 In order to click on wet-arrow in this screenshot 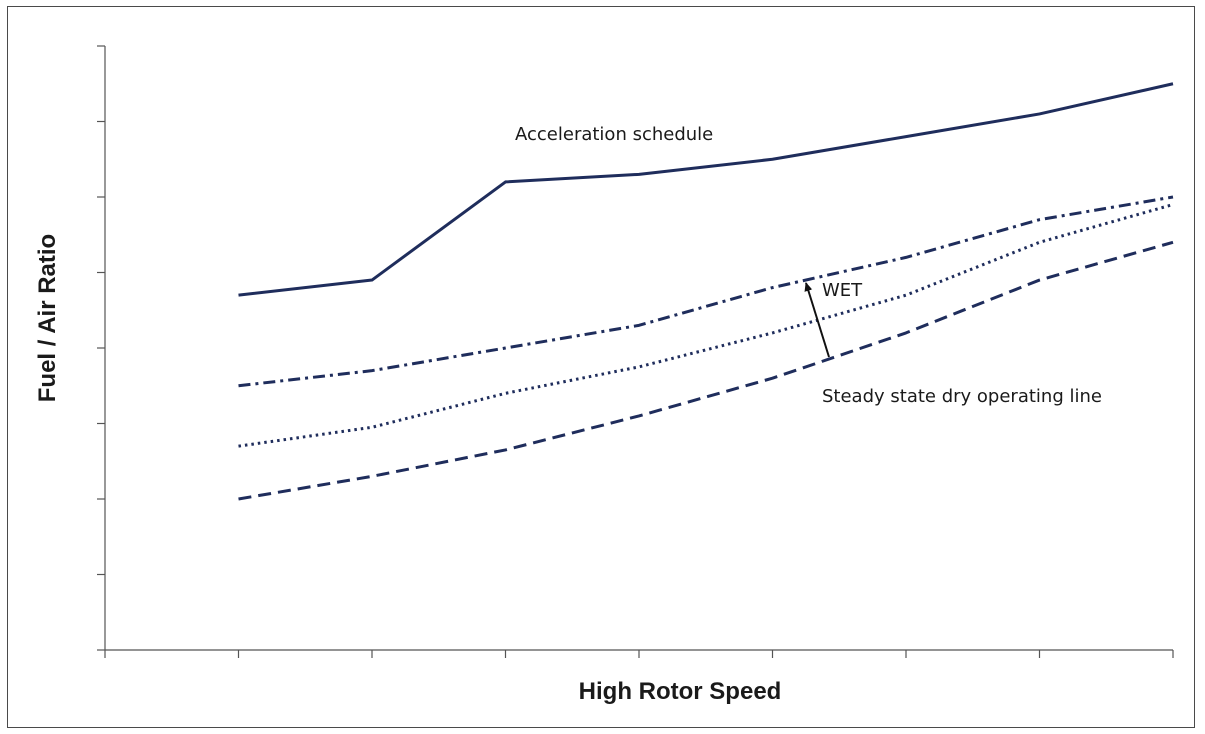, I will do `click(817, 320)`.